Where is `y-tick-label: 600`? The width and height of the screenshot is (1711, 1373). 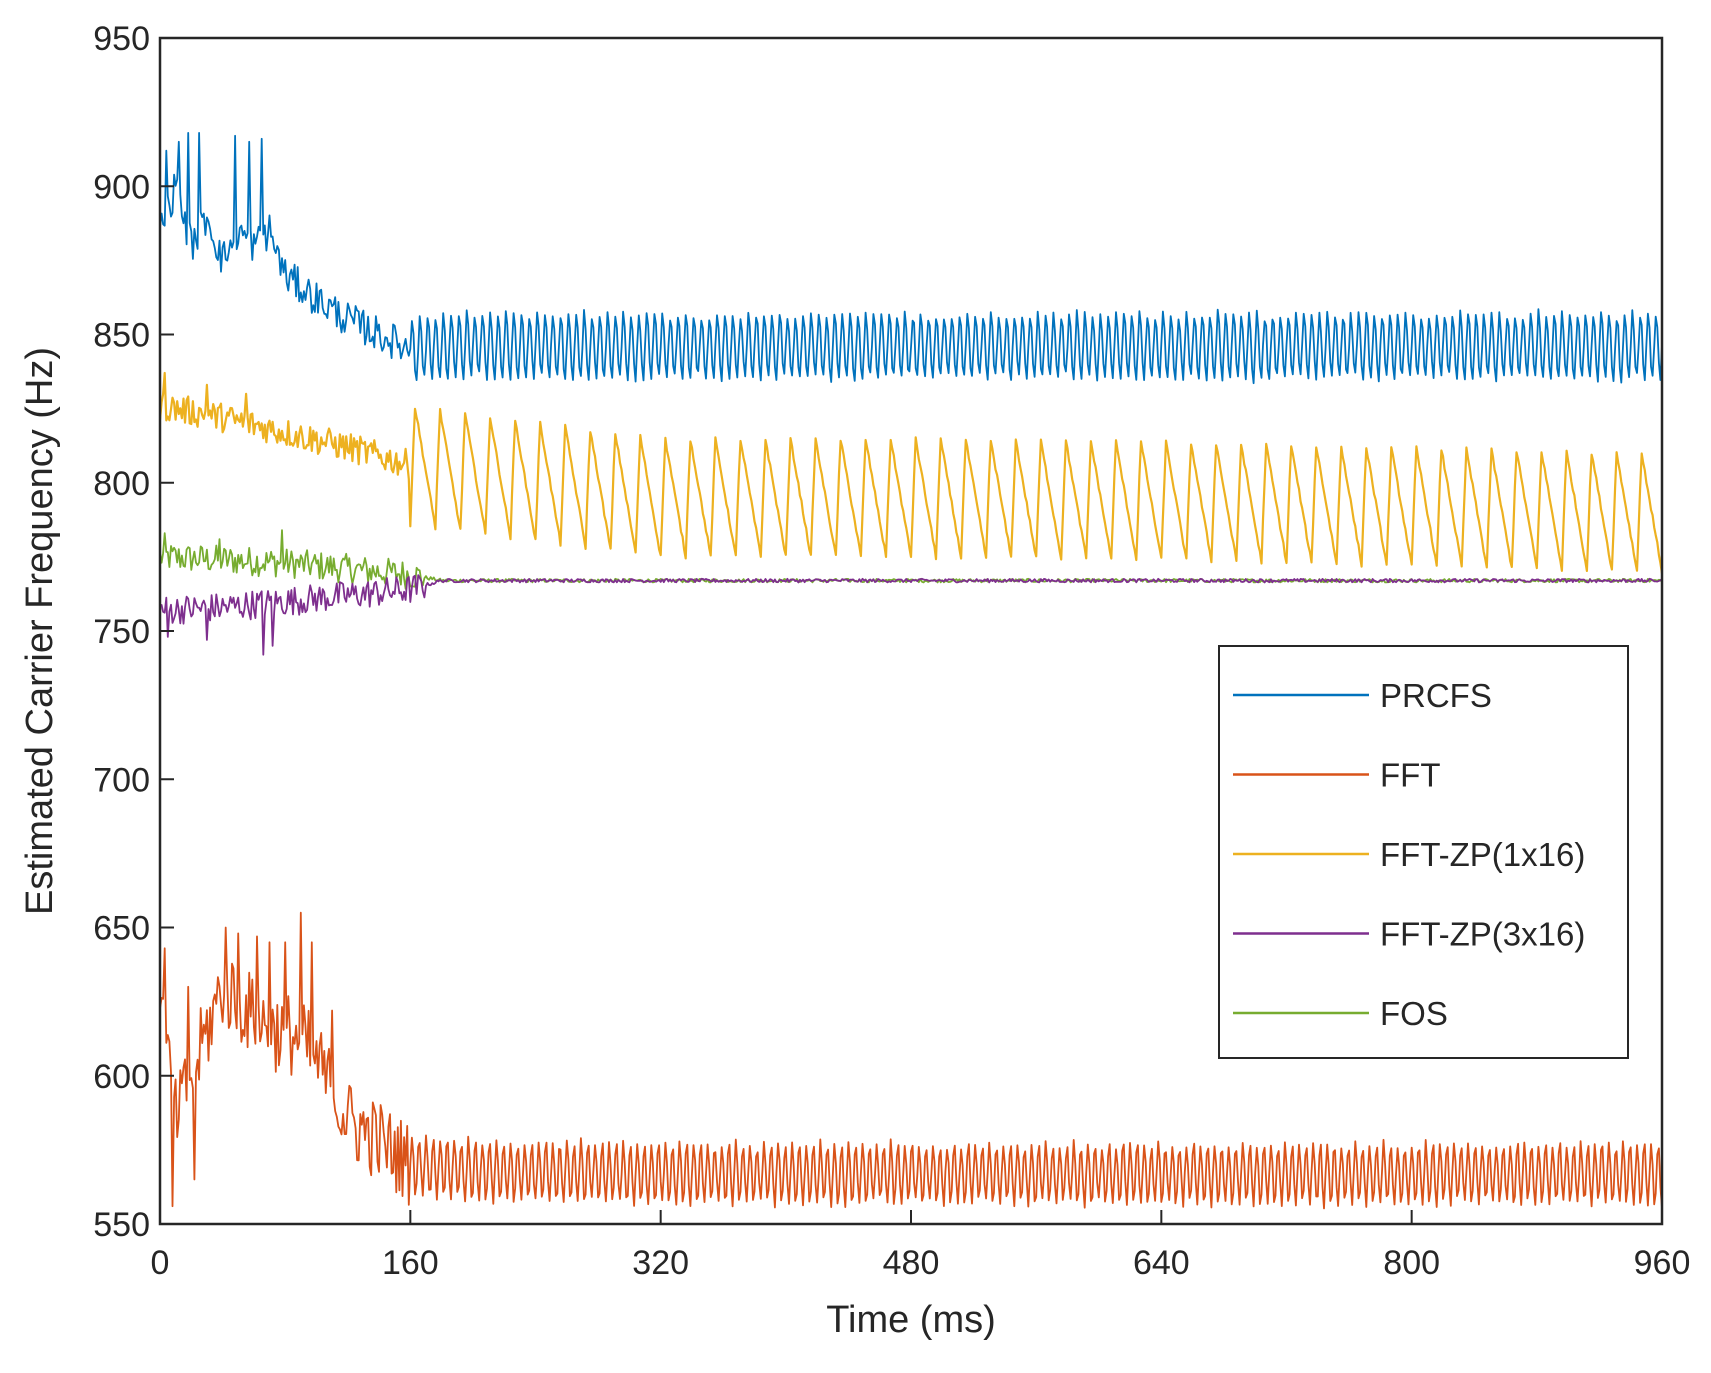
y-tick-label: 600 is located at coordinates (121, 1077).